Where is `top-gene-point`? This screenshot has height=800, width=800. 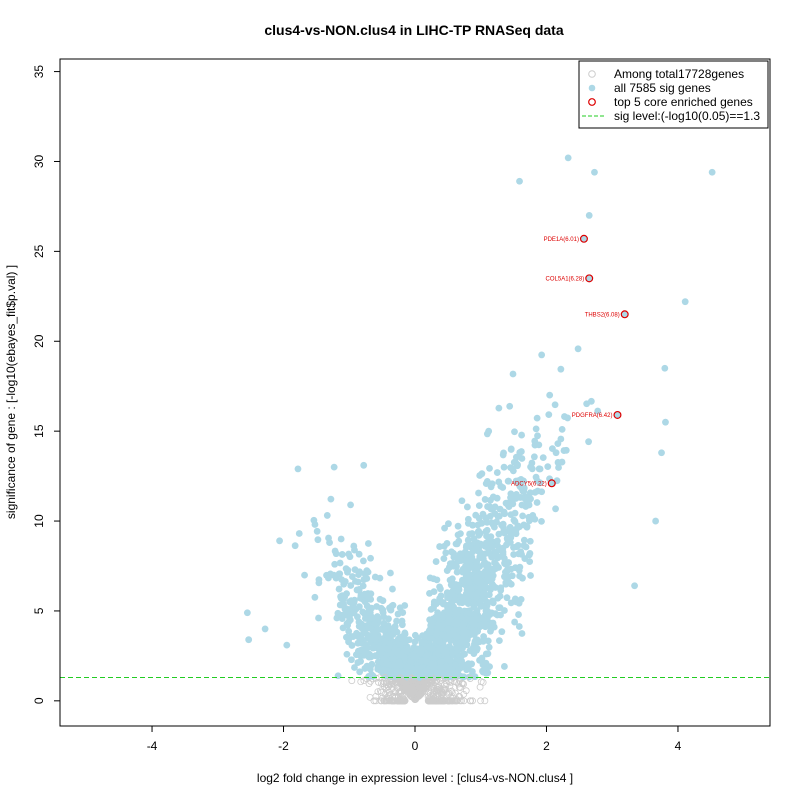
top-gene-point is located at coordinates (589, 278).